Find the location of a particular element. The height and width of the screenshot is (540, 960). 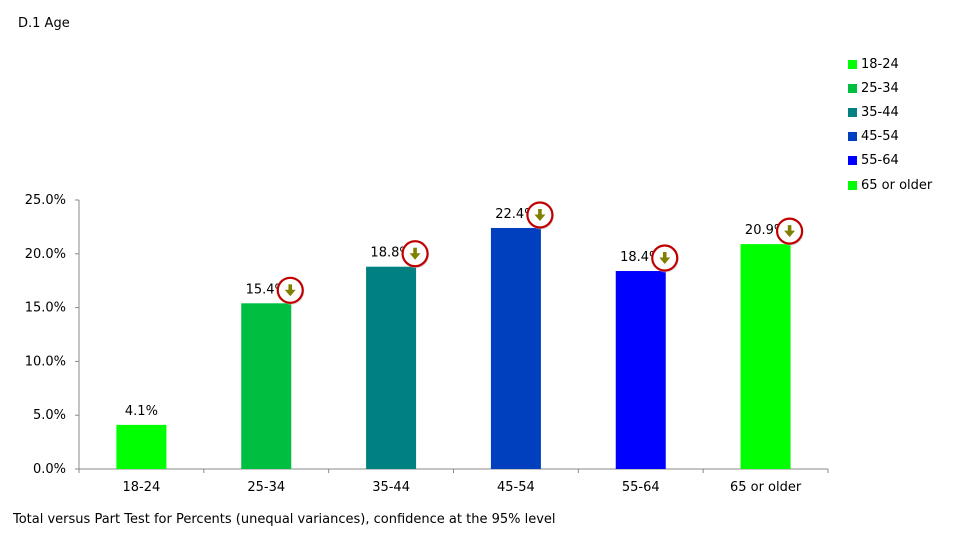

chart-title: D.1 Age is located at coordinates (44, 23).